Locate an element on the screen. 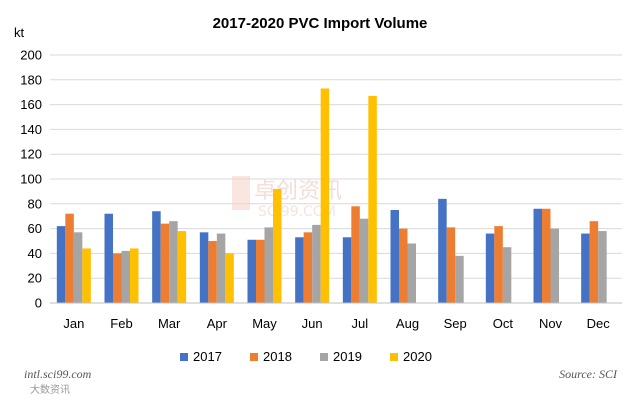 Image resolution: width=639 pixels, height=400 pixels. bar-2019-jul is located at coordinates (364, 260).